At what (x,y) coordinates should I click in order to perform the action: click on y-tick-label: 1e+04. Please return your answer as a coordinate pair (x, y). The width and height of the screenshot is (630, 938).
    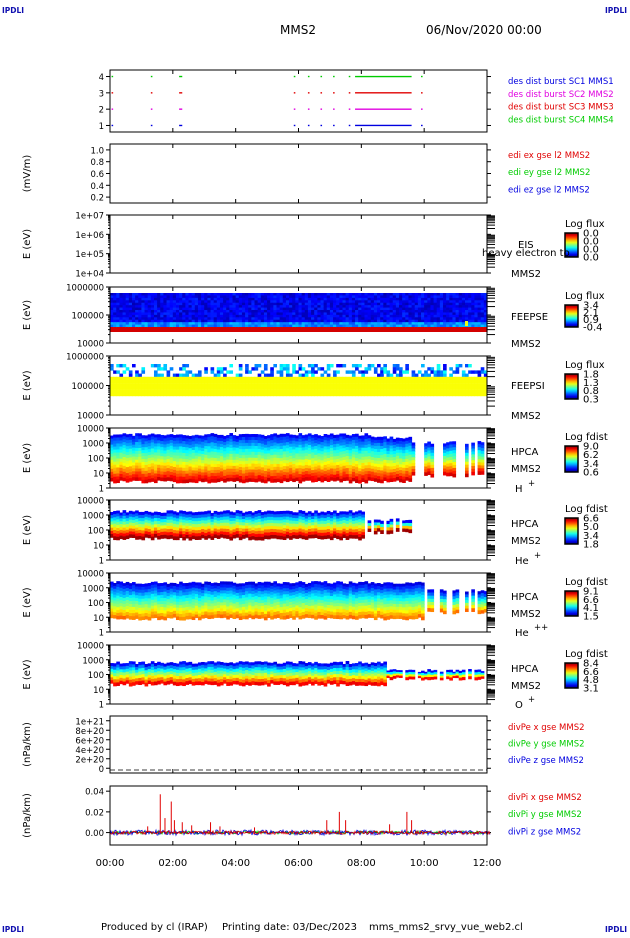
    Looking at the image, I should click on (89, 275).